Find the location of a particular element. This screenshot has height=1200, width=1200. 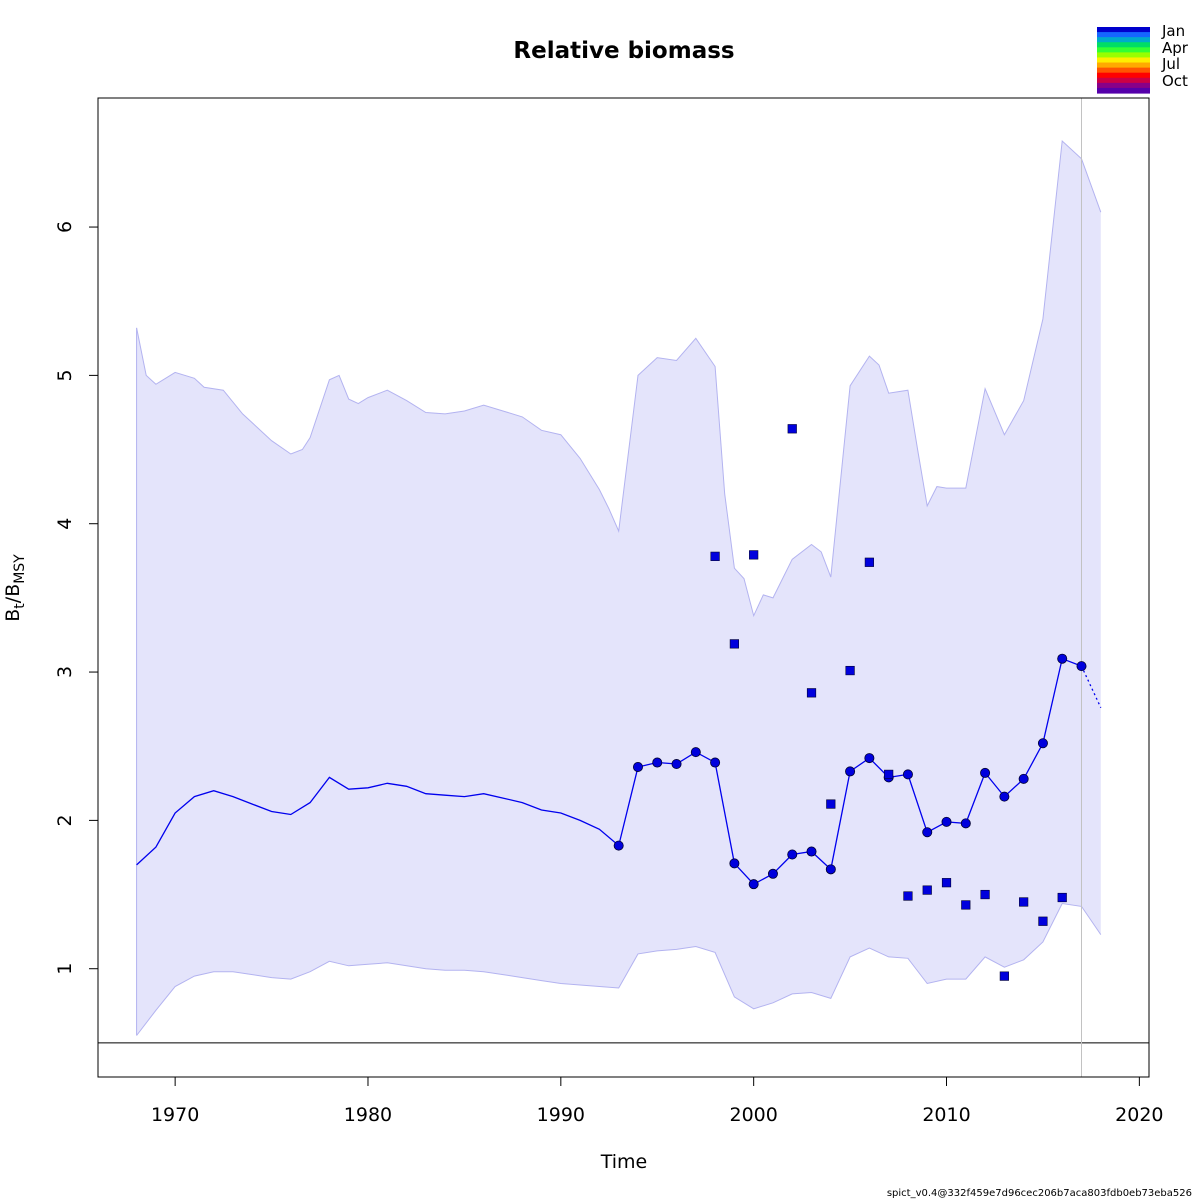

y-tick-label: 1 is located at coordinates (65, 969).